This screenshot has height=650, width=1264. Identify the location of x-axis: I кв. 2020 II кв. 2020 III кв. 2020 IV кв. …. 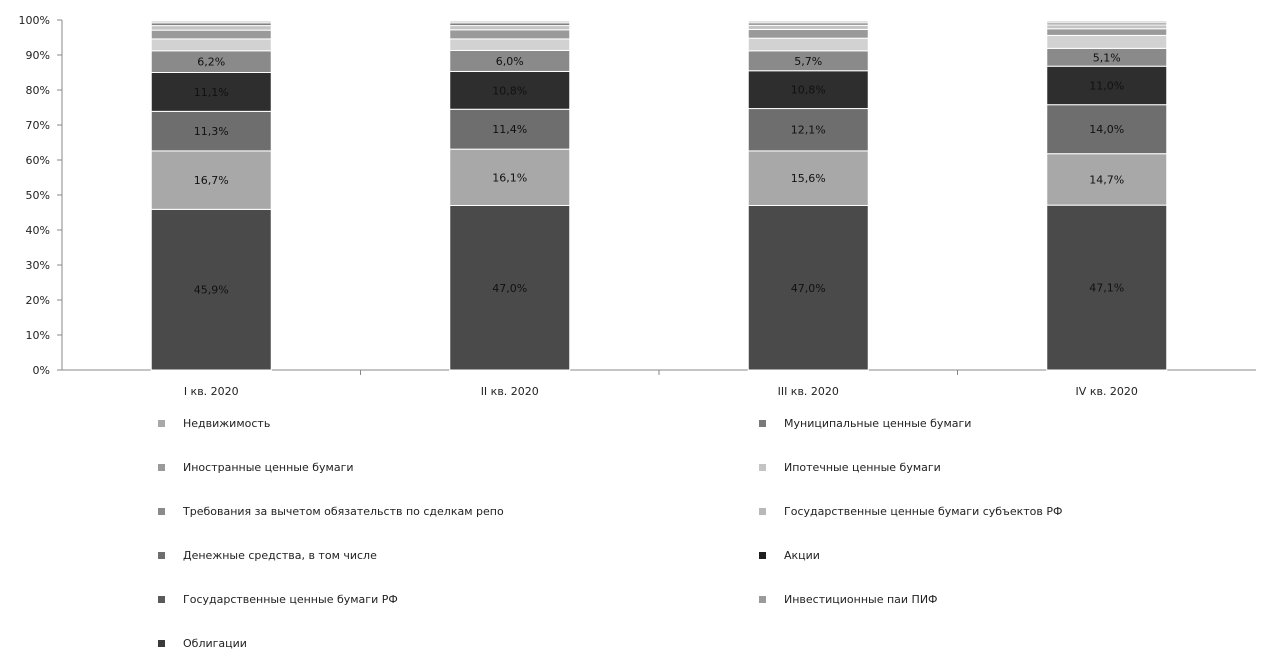
(659, 383).